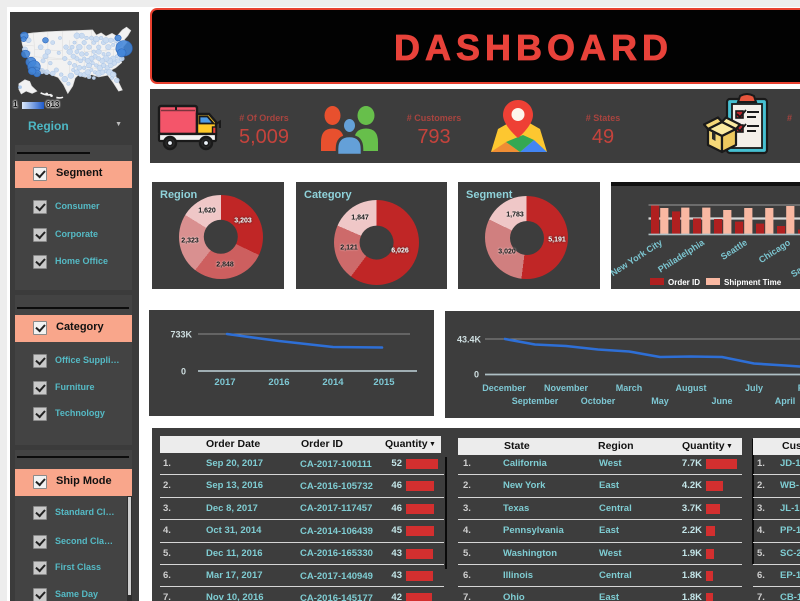  I want to click on svg-text: February, so click(799, 388).